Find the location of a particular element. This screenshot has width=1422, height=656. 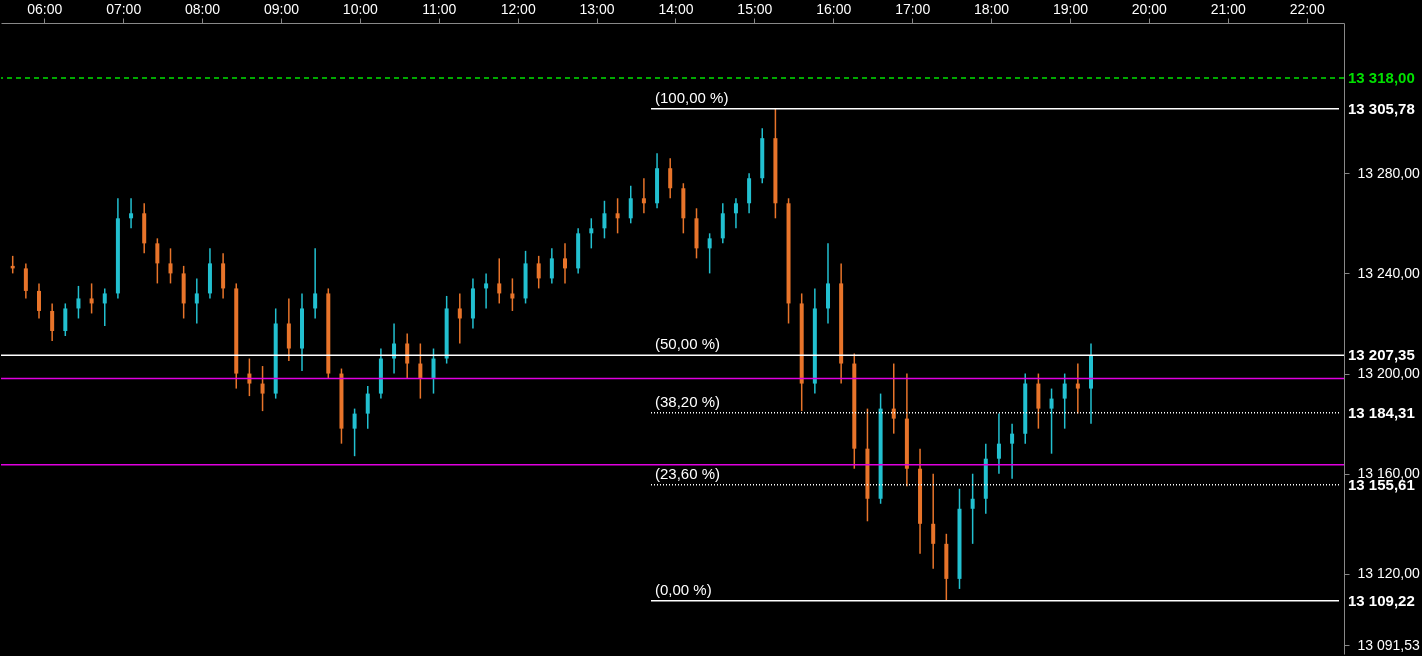

x-tick-label: 18:00 is located at coordinates (992, 8).